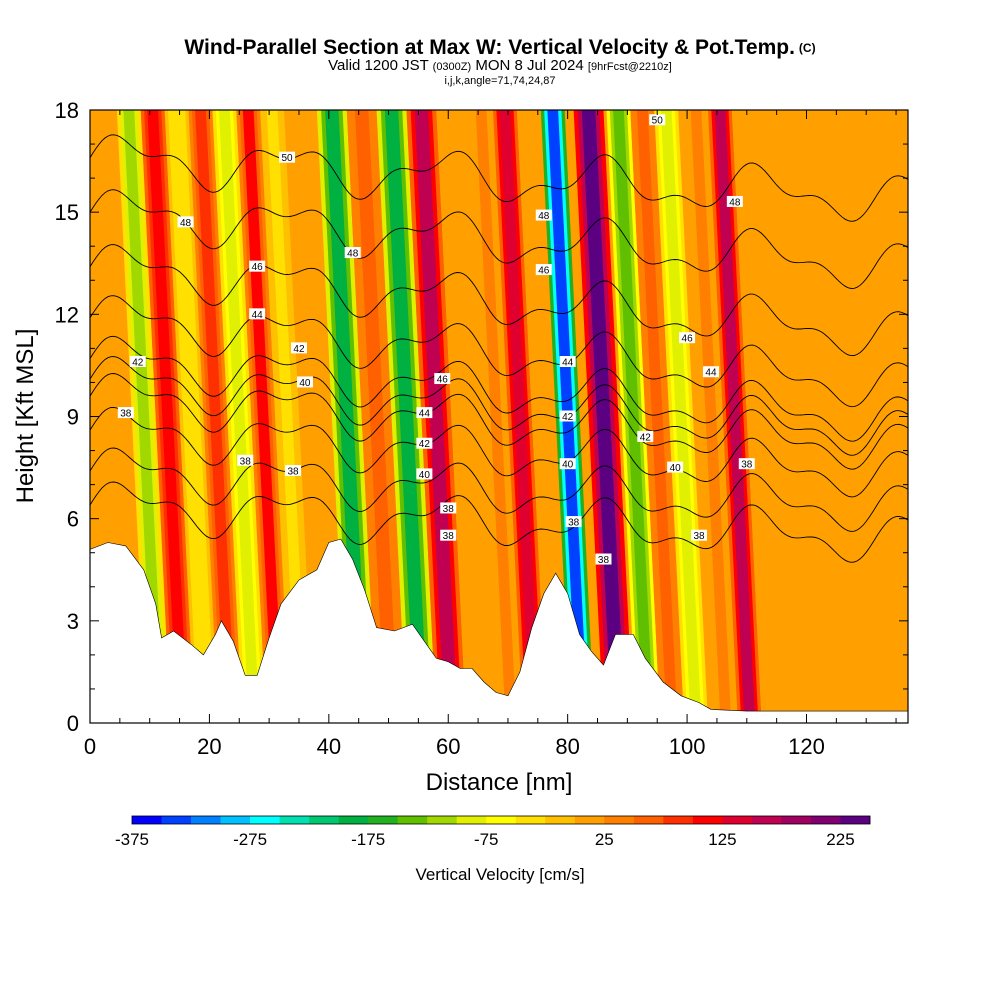 The width and height of the screenshot is (1000, 1000). What do you see at coordinates (378, 65) in the screenshot?
I see `valid-prefix: Valid 1200 JST` at bounding box center [378, 65].